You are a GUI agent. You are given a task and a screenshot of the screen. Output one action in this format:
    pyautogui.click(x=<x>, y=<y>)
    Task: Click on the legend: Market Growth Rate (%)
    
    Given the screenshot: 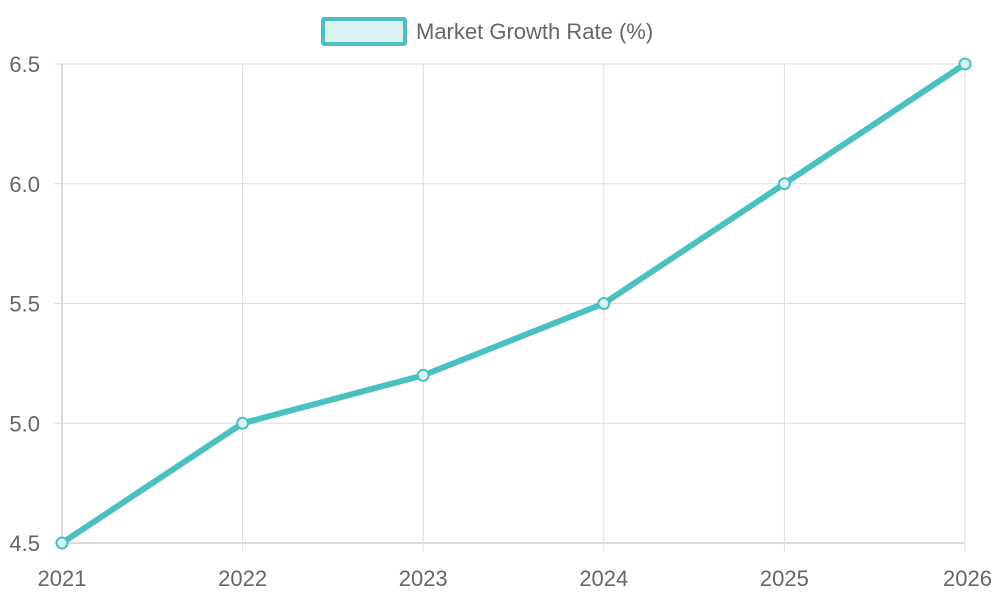 What is the action you would take?
    pyautogui.click(x=487, y=31)
    